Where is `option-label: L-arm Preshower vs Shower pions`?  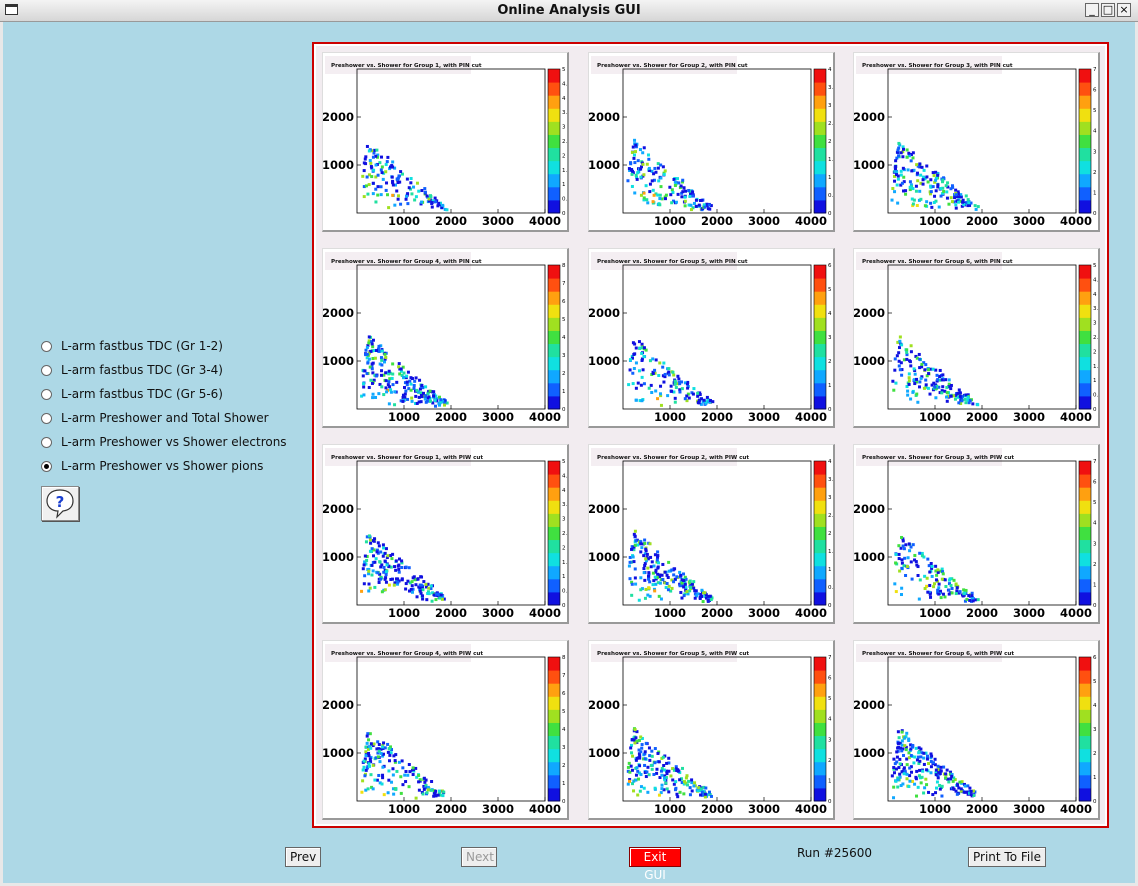
option-label: L-arm Preshower vs Shower pions is located at coordinates (162, 466).